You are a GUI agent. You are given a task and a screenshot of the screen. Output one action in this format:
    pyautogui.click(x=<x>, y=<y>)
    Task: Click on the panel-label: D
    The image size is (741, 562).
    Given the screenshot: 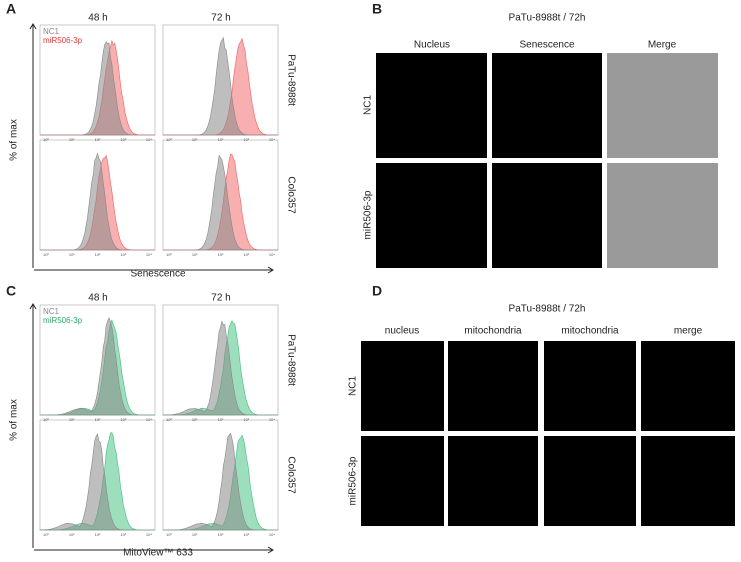 What is the action you would take?
    pyautogui.click(x=377, y=291)
    